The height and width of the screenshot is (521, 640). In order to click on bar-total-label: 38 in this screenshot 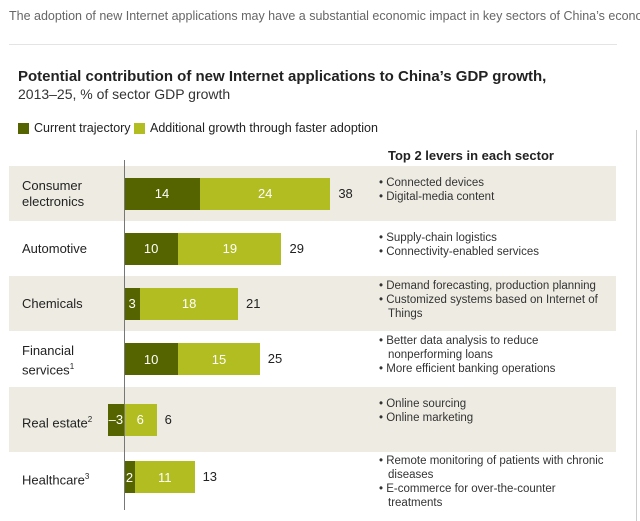, I will do `click(345, 193)`.